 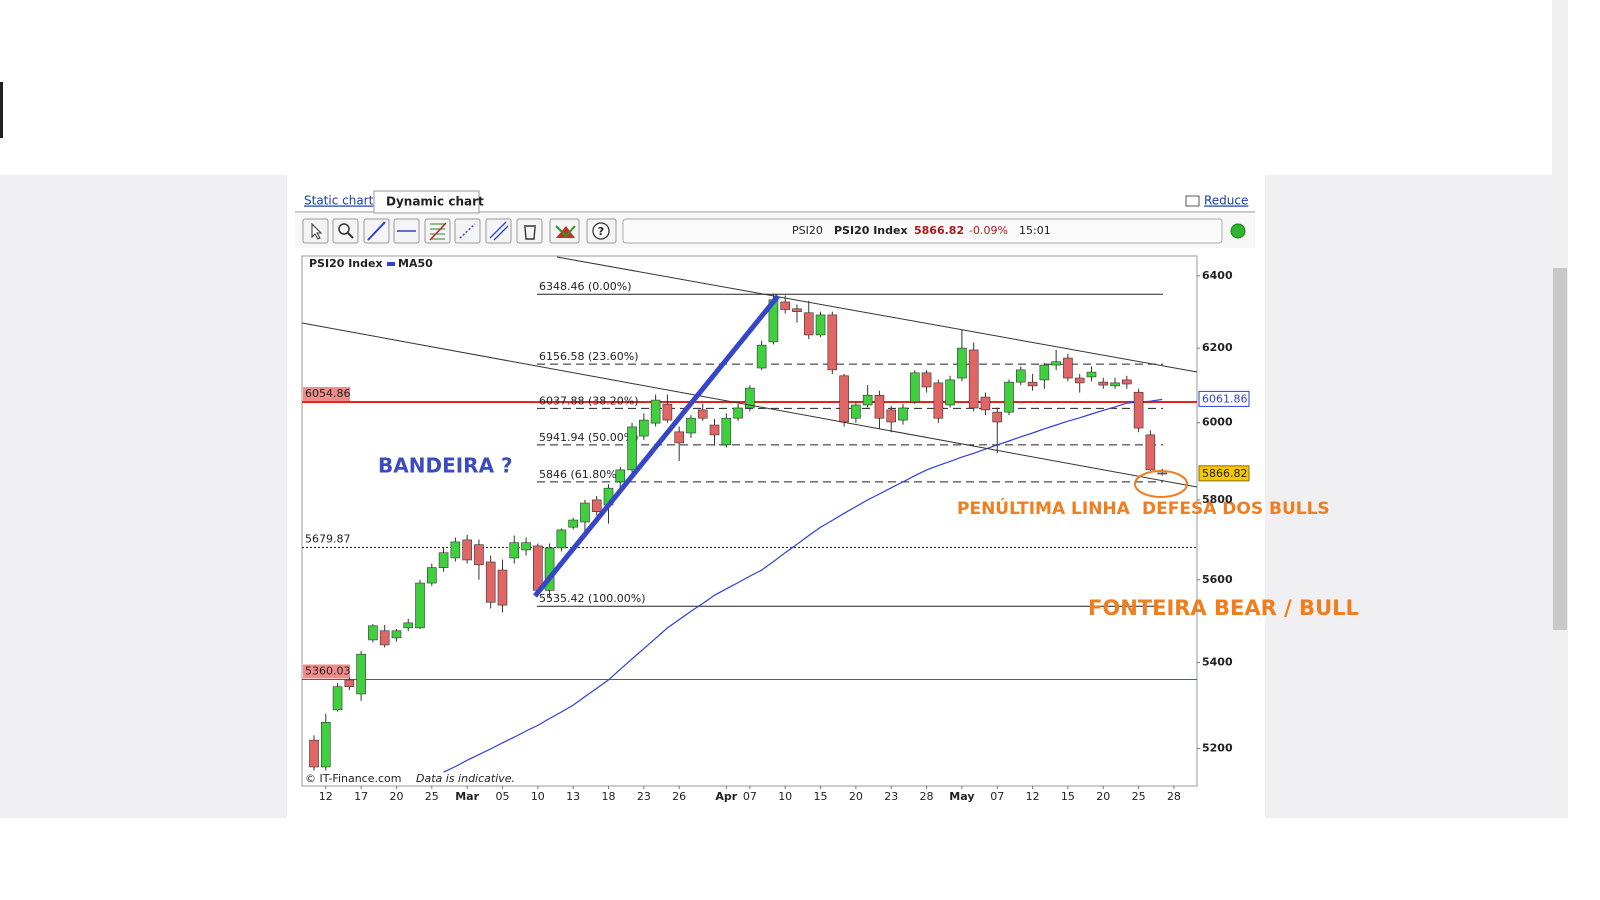 What do you see at coordinates (656, 446) in the screenshot?
I see `flagpole-line` at bounding box center [656, 446].